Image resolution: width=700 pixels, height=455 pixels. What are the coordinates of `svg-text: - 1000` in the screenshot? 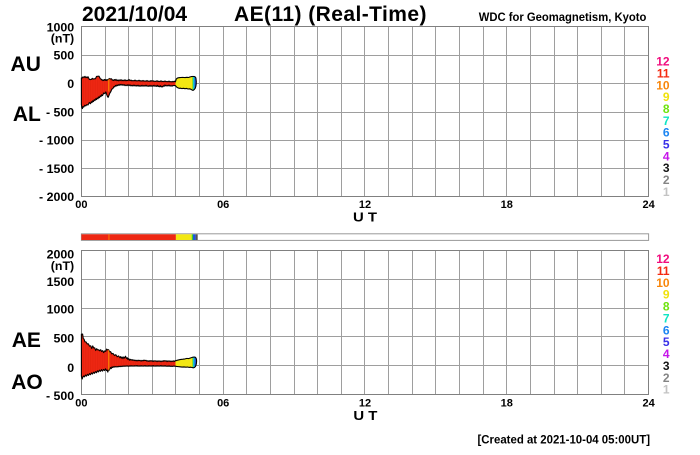 It's located at (56, 141).